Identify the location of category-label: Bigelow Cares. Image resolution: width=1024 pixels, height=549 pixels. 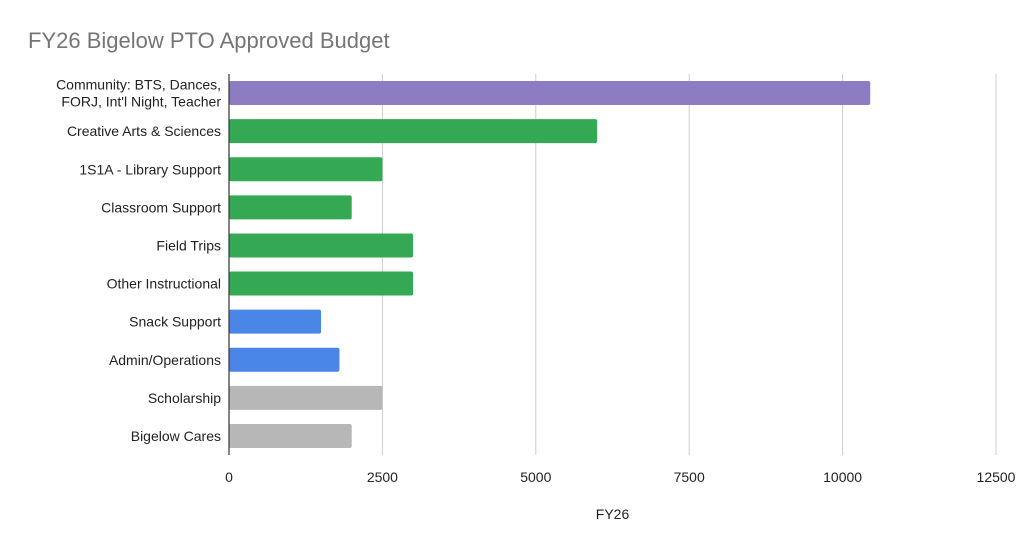
(176, 436).